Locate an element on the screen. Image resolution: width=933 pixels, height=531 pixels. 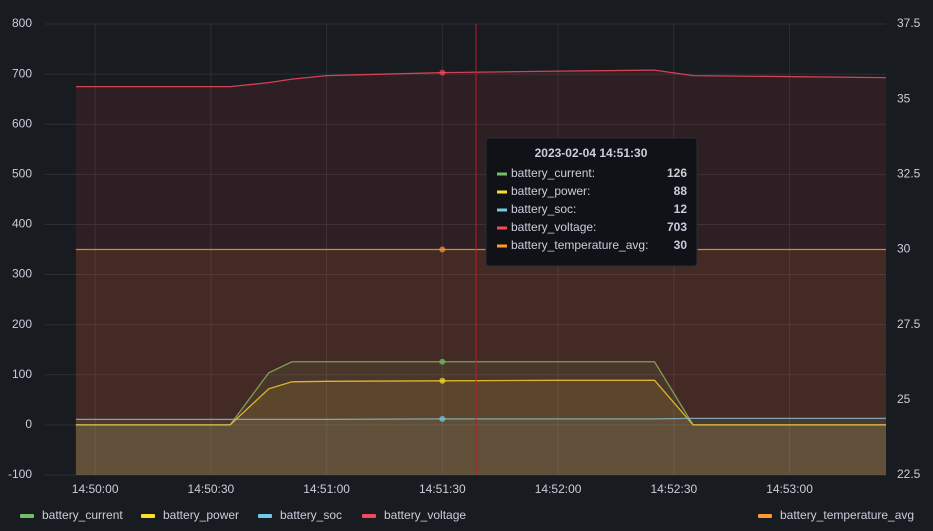
legend-label: battery_current is located at coordinates (82, 515).